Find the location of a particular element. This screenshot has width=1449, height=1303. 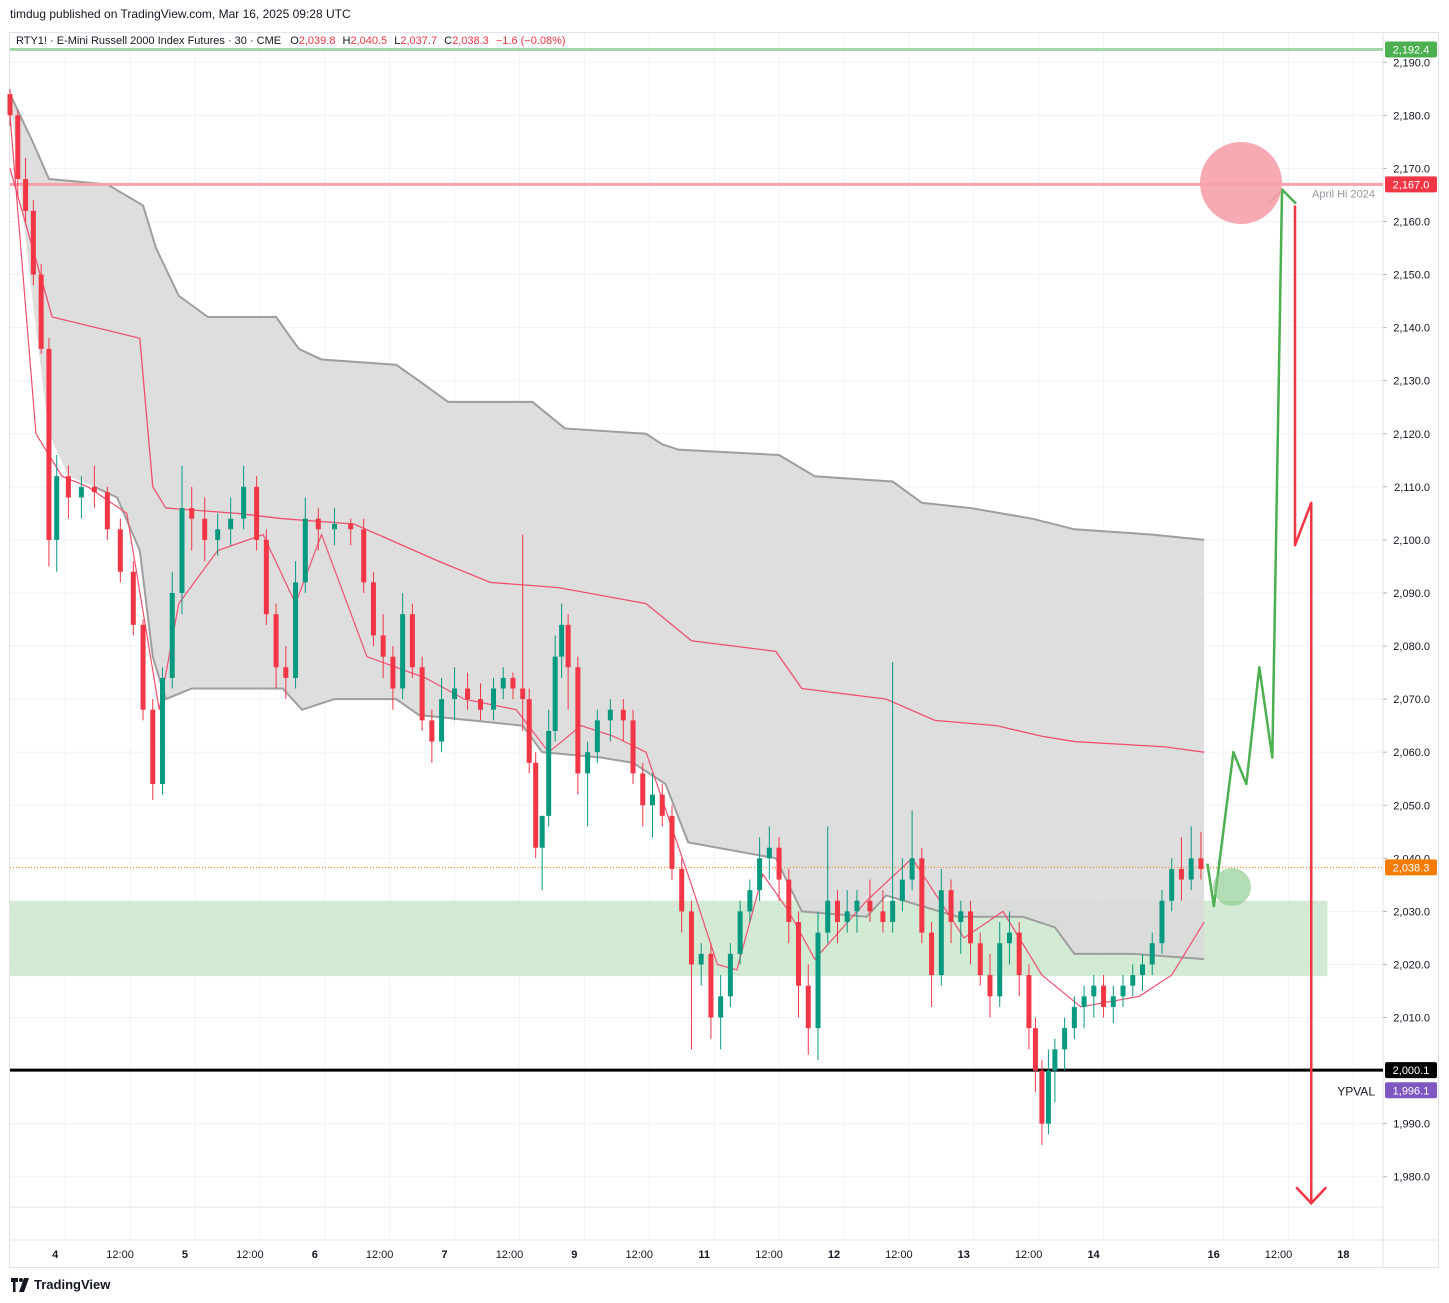

badge-last-price-text: 2,038.3 is located at coordinates (1411, 868).